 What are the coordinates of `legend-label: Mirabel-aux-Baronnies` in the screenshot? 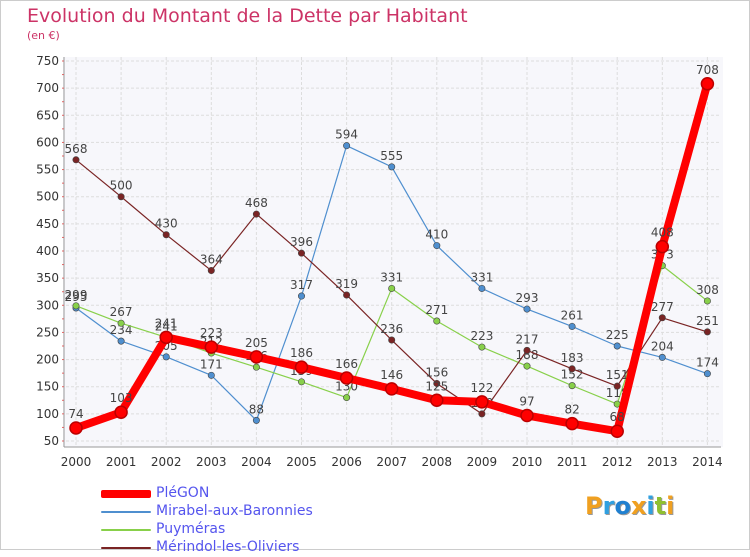 It's located at (234, 511).